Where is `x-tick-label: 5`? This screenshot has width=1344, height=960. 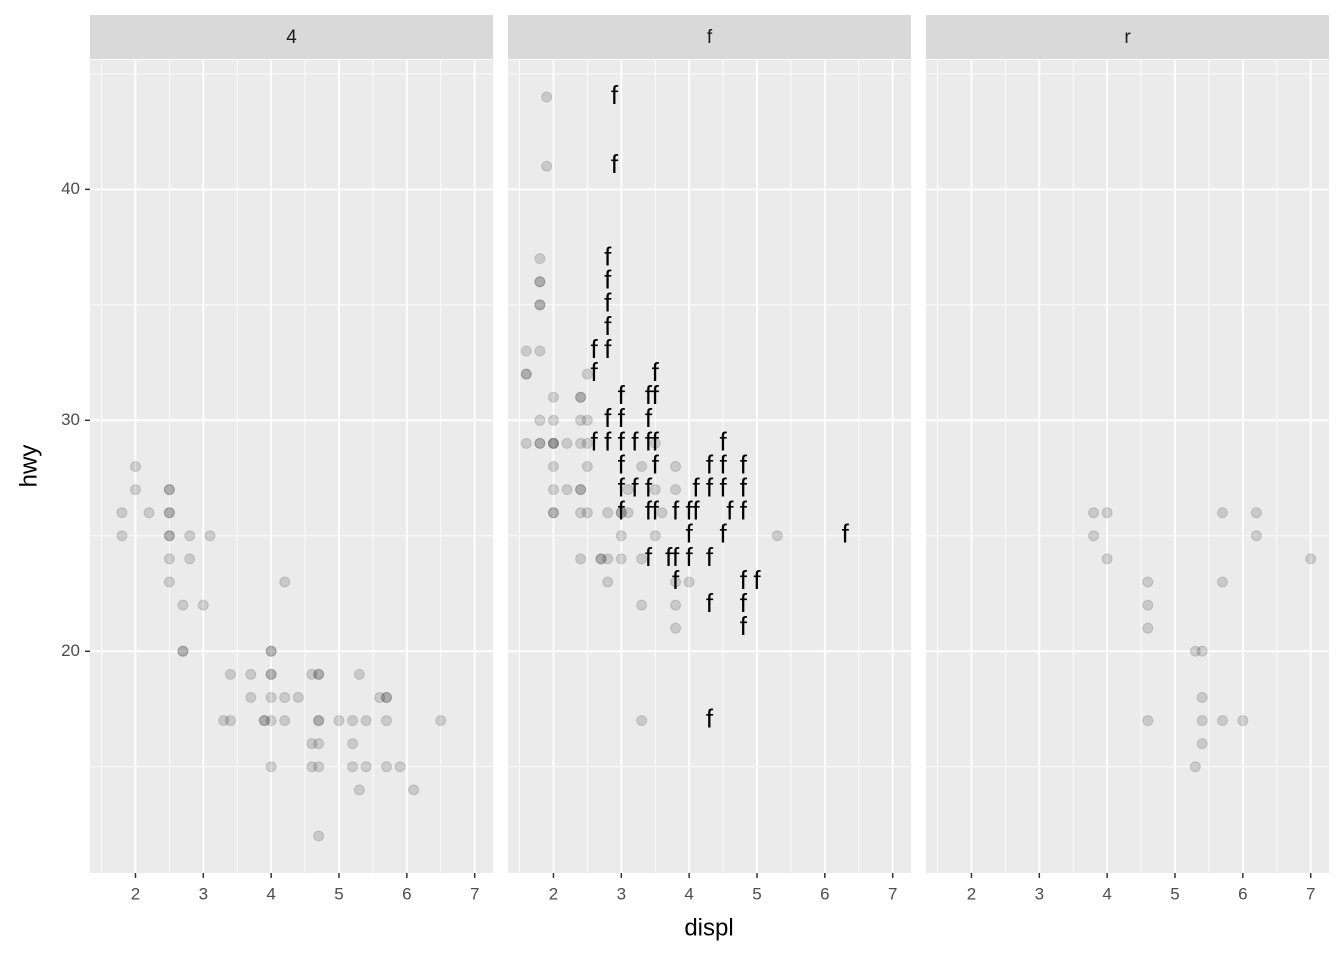 x-tick-label: 5 is located at coordinates (338, 893).